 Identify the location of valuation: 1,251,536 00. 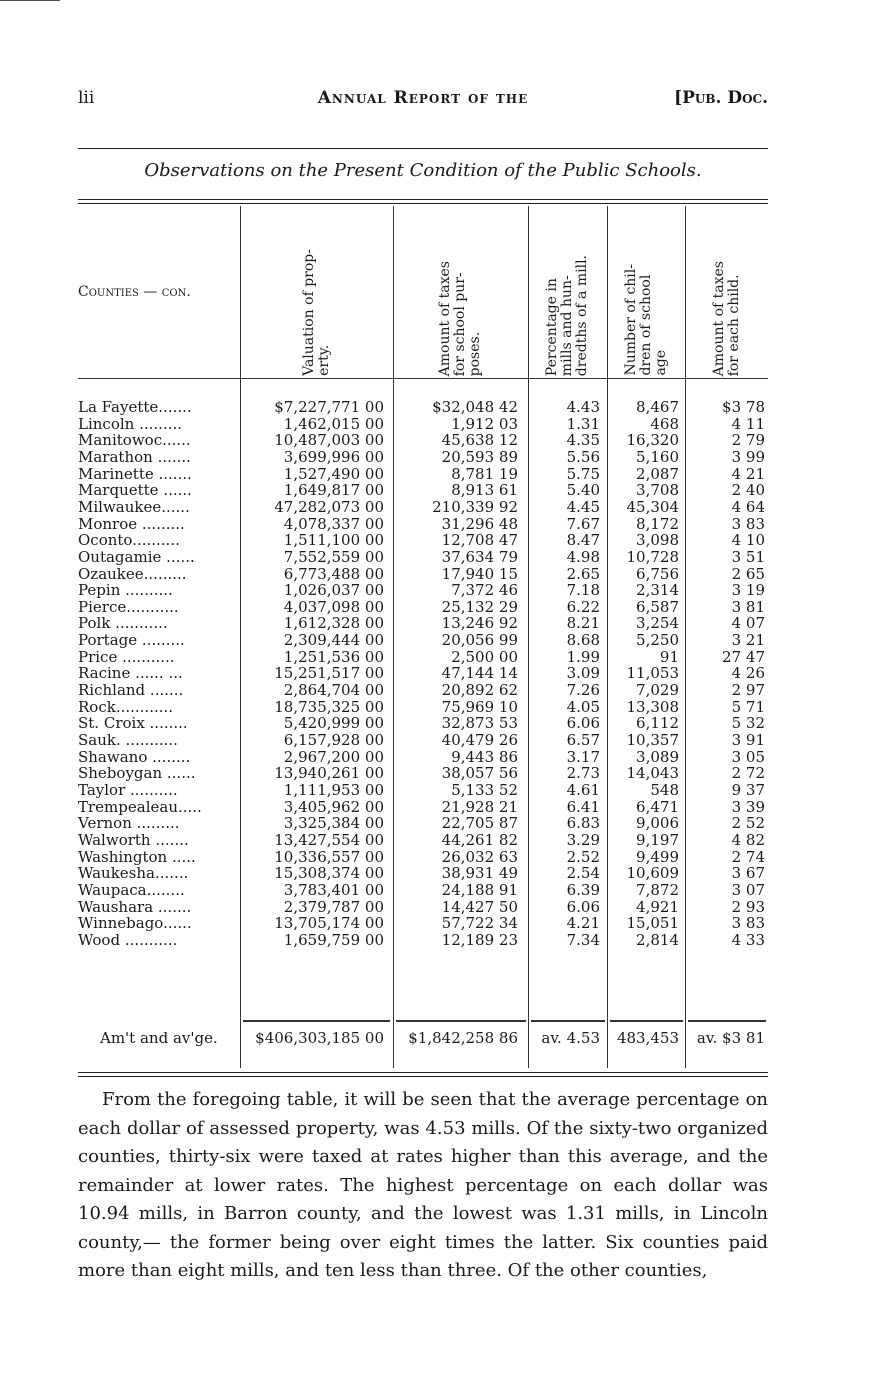
(333, 656).